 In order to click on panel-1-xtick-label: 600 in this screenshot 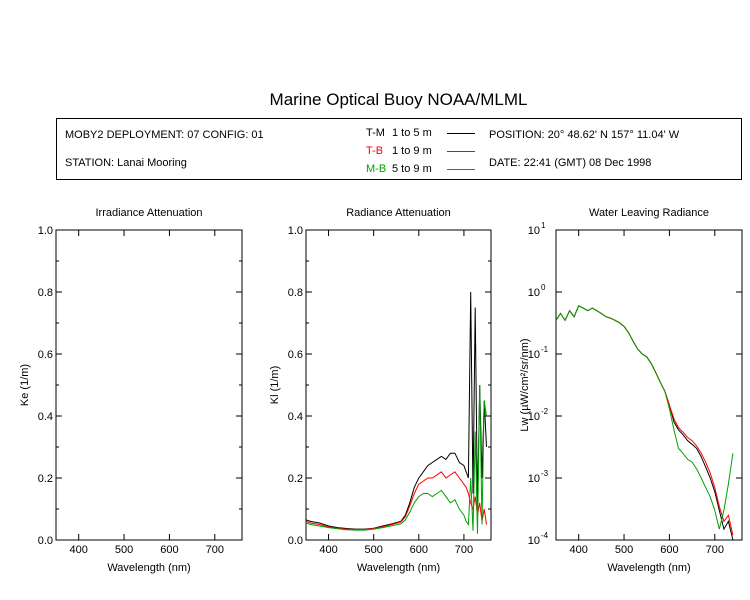, I will do `click(169, 550)`.